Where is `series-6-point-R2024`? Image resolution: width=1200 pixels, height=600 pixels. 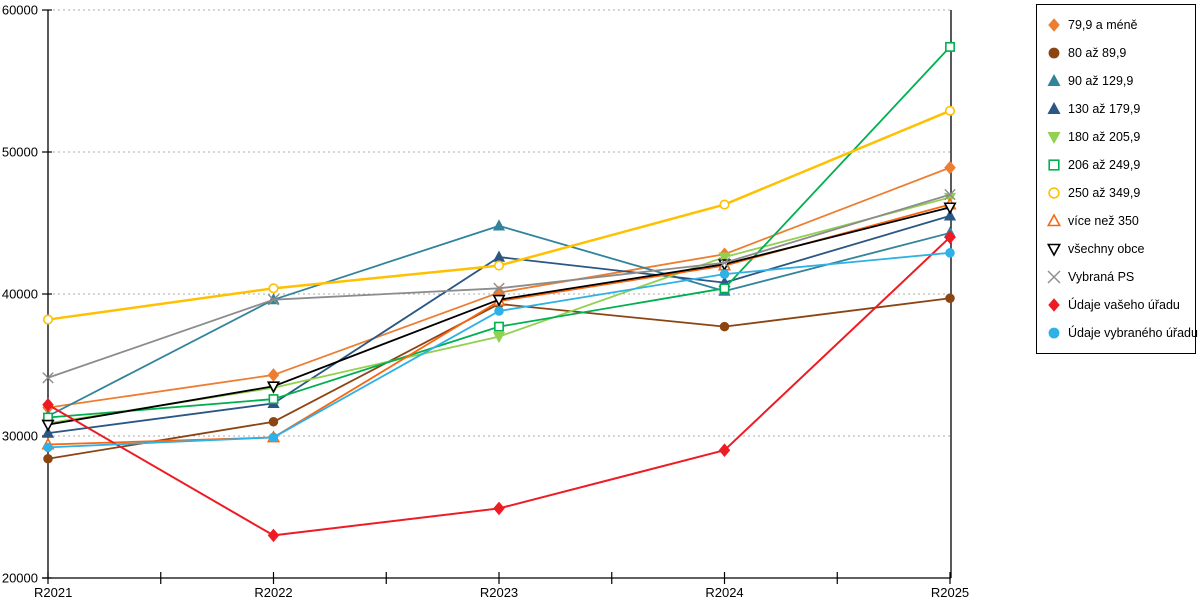 series-6-point-R2024 is located at coordinates (724, 288).